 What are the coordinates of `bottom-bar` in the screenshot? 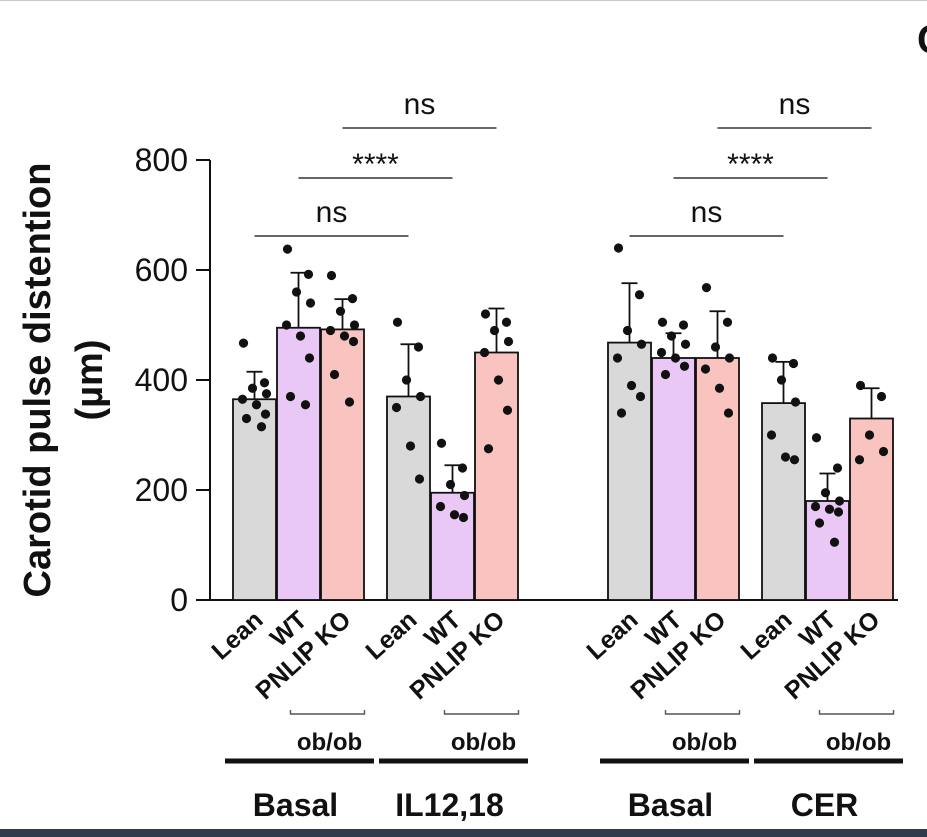 It's located at (463, 833).